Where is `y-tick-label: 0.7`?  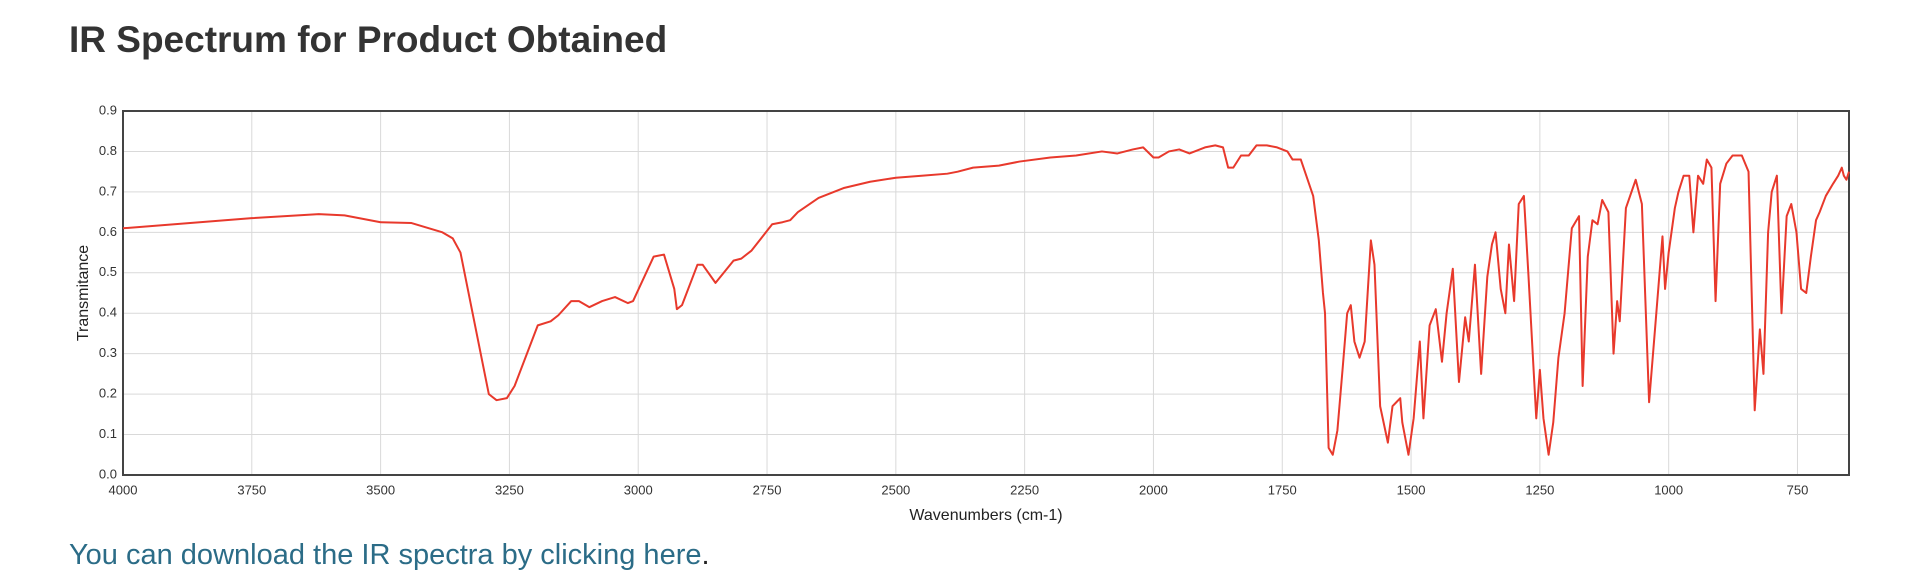 y-tick-label: 0.7 is located at coordinates (108, 190).